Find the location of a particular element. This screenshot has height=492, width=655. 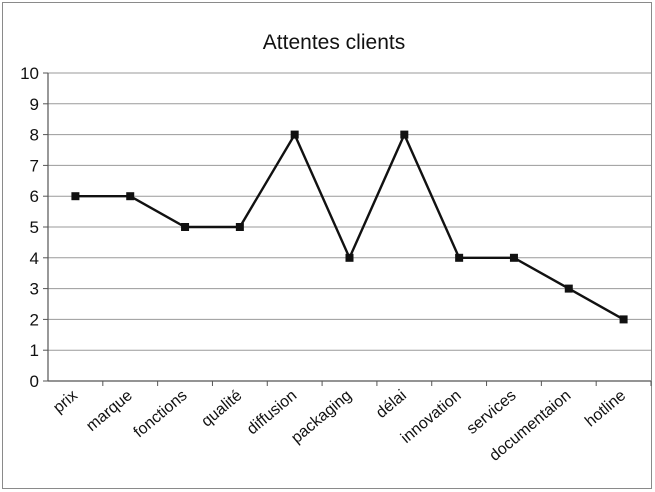

y-tick-label-6: 6 is located at coordinates (34, 196).